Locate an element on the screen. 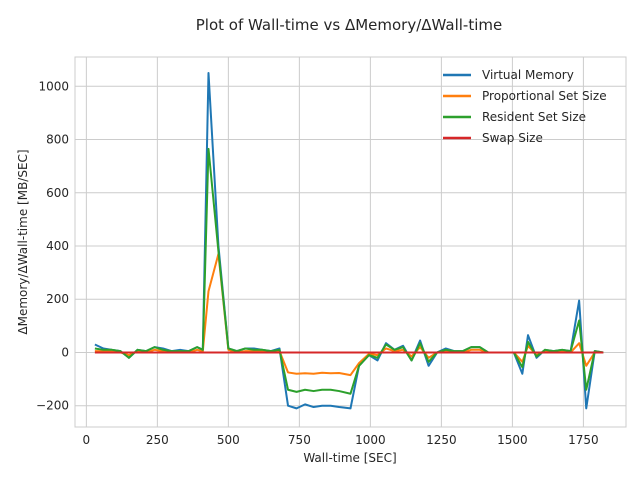 The height and width of the screenshot is (480, 640). legend-label: Swap Size is located at coordinates (512, 138).